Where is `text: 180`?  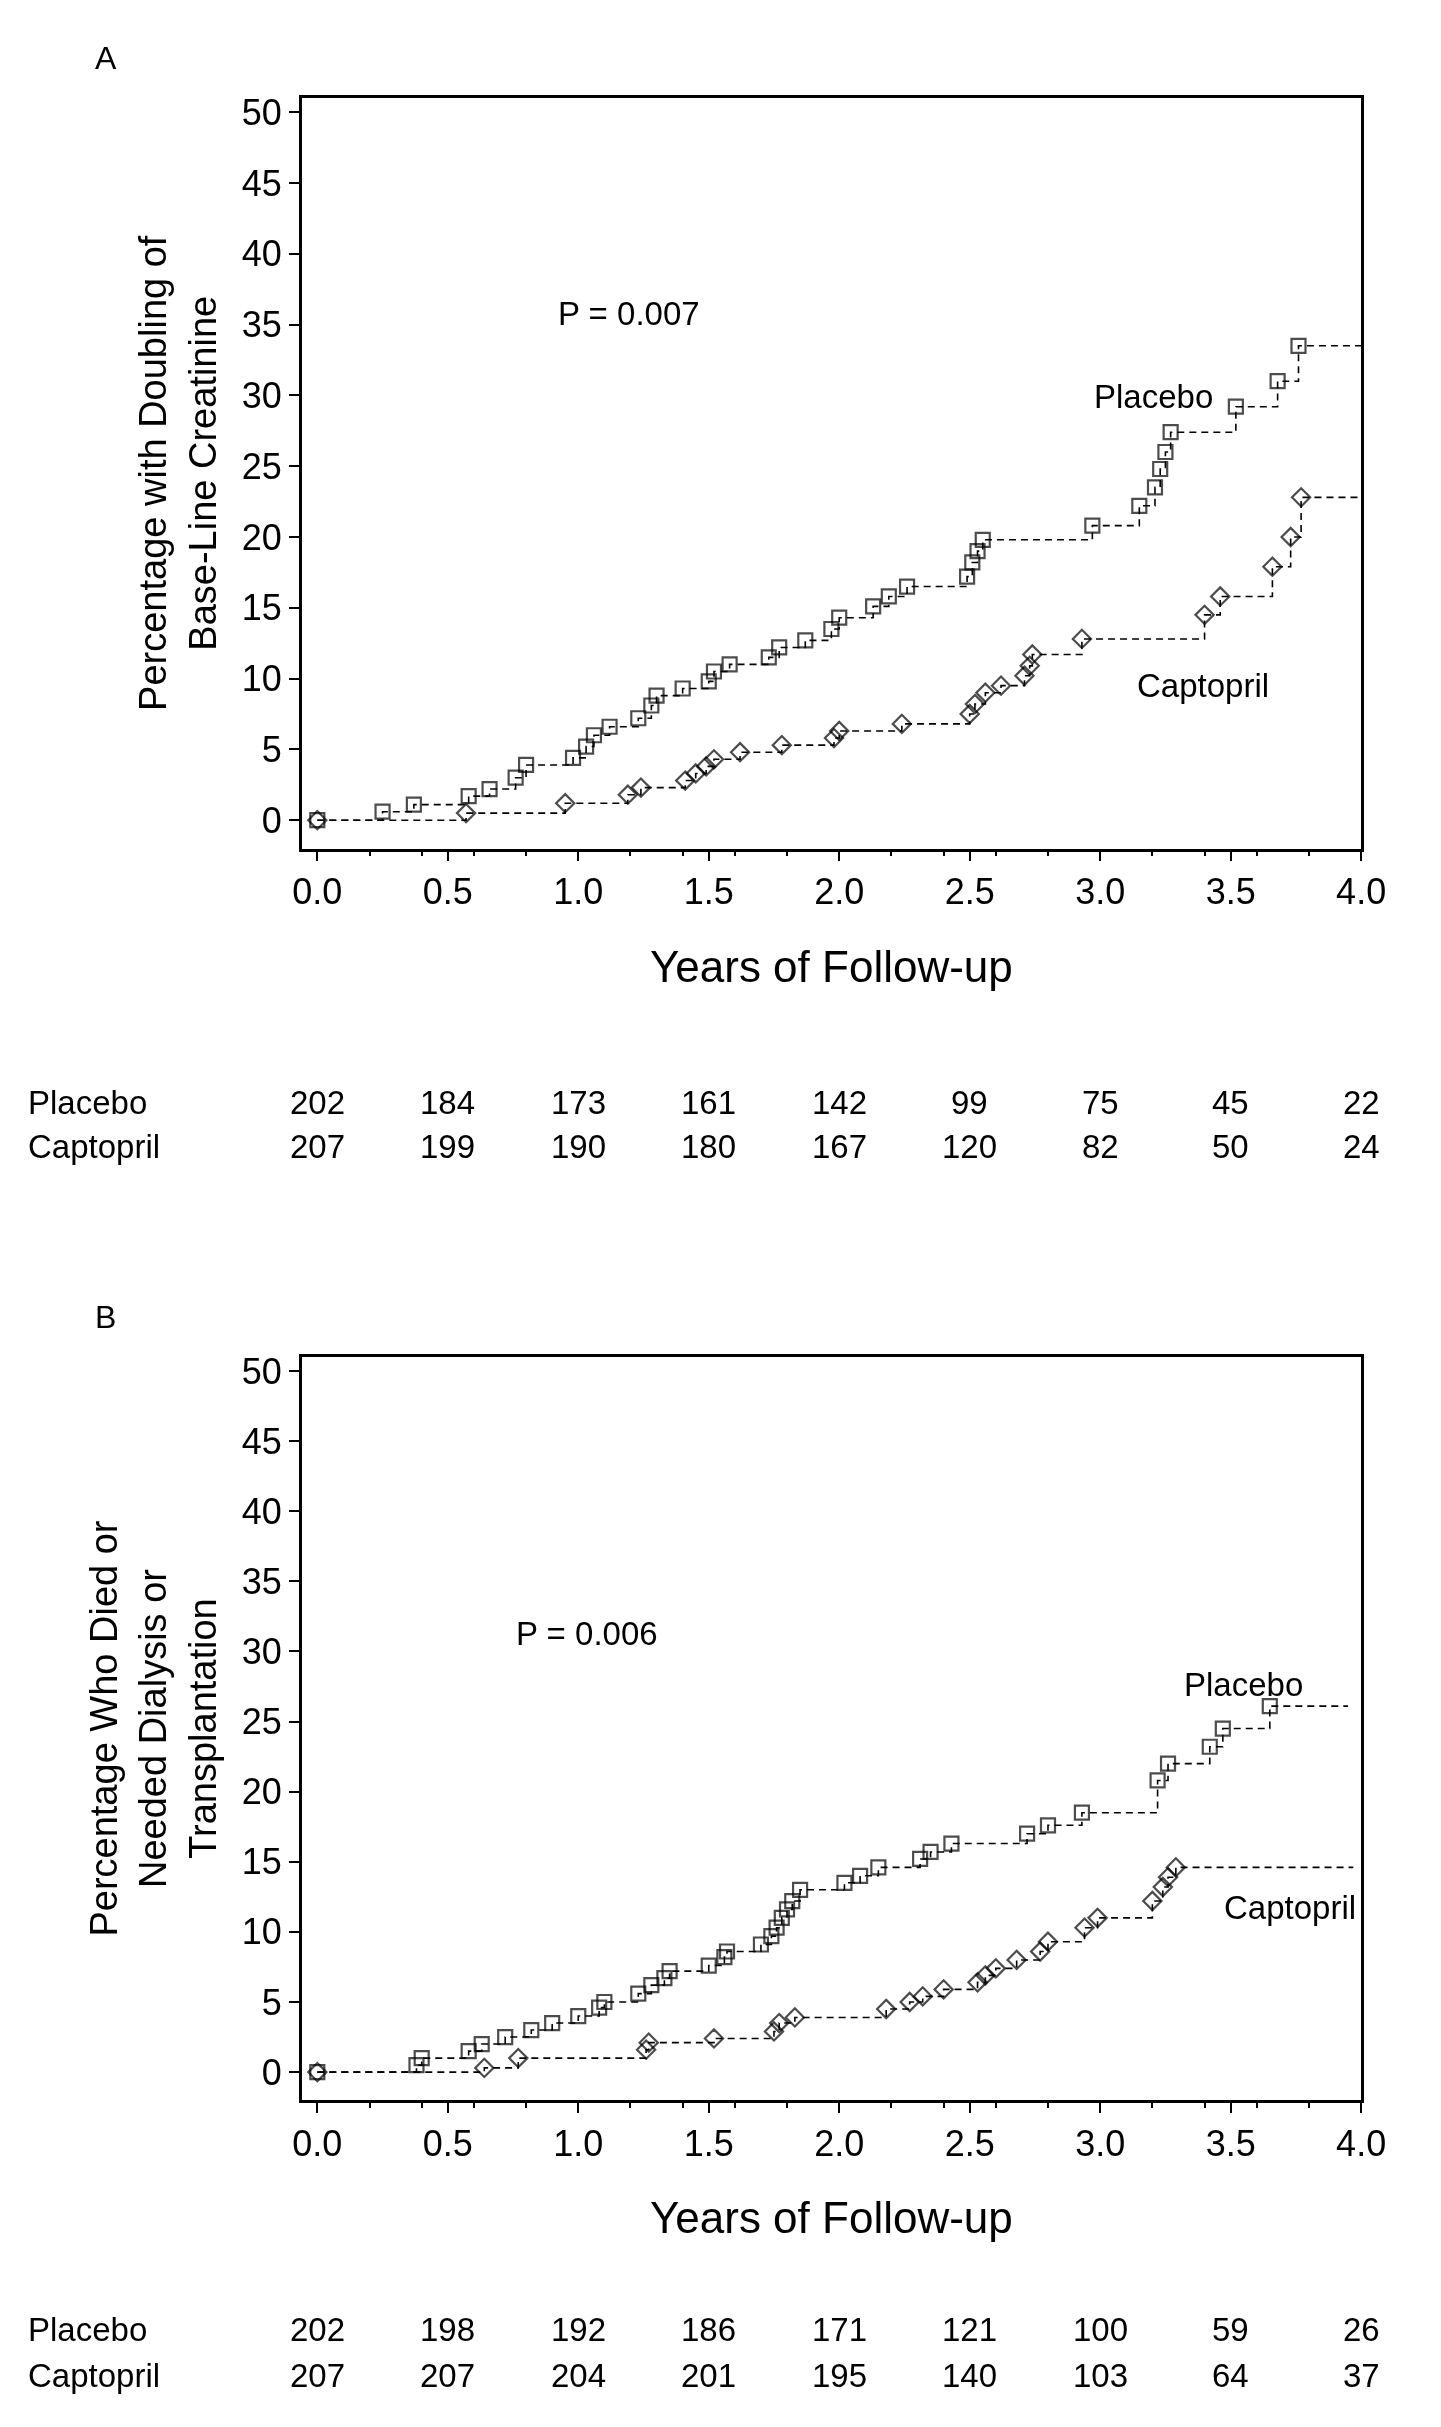 text: 180 is located at coordinates (709, 1146).